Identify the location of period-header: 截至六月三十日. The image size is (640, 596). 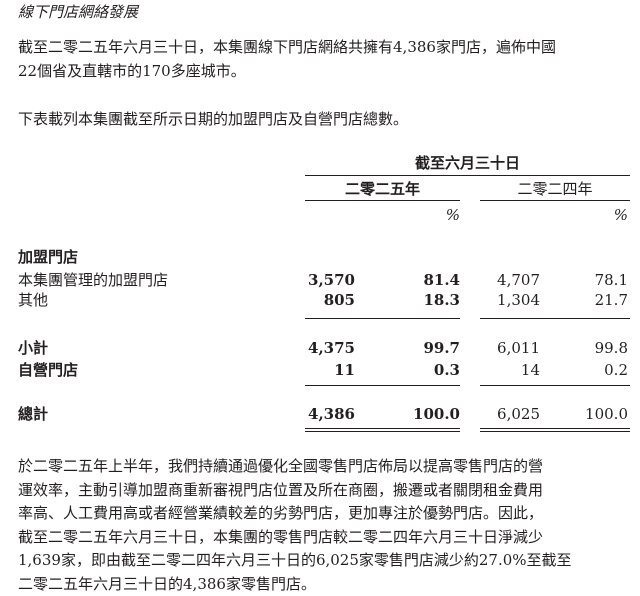
(467, 163).